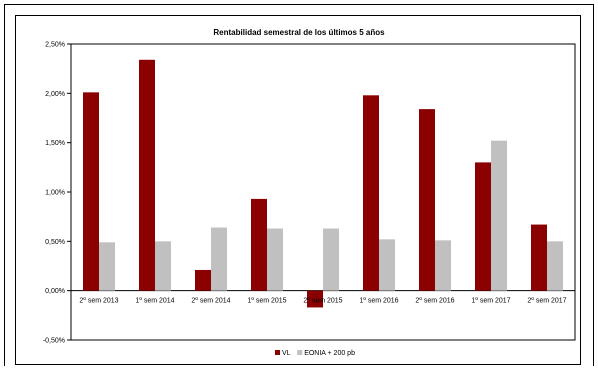  I want to click on x-tick-label: 2º sem 2015, so click(322, 301).